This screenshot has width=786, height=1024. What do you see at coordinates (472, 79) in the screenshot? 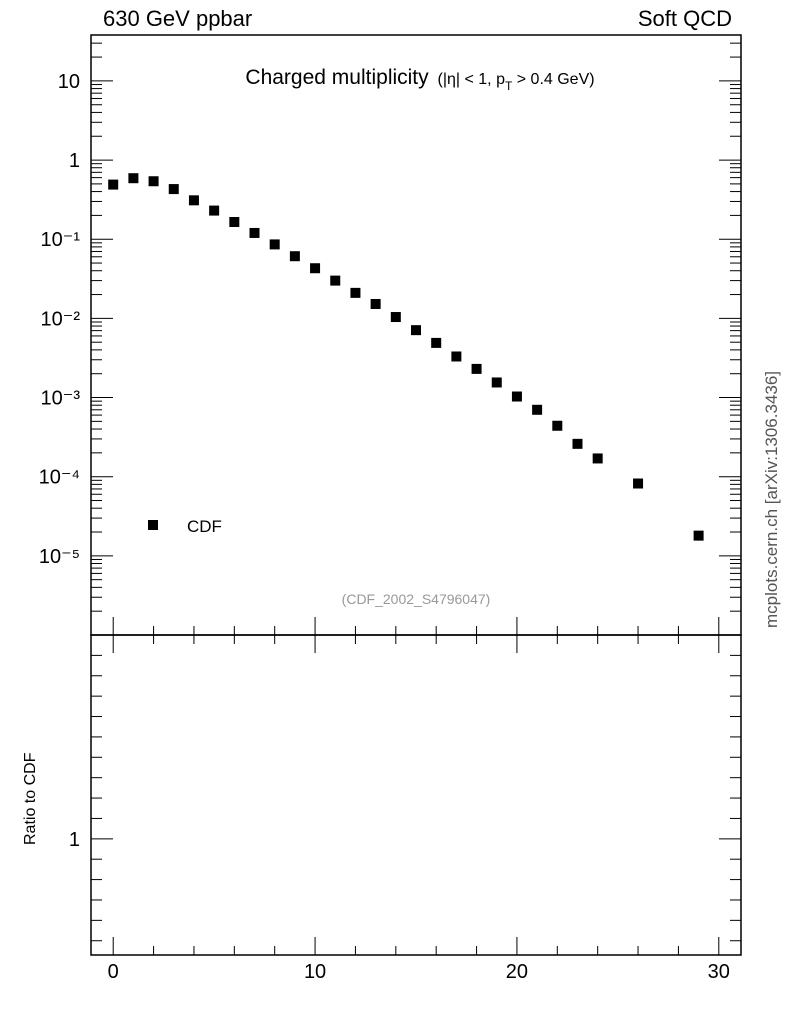
I see `chart-title-sub: (|η| < 1, p` at bounding box center [472, 79].